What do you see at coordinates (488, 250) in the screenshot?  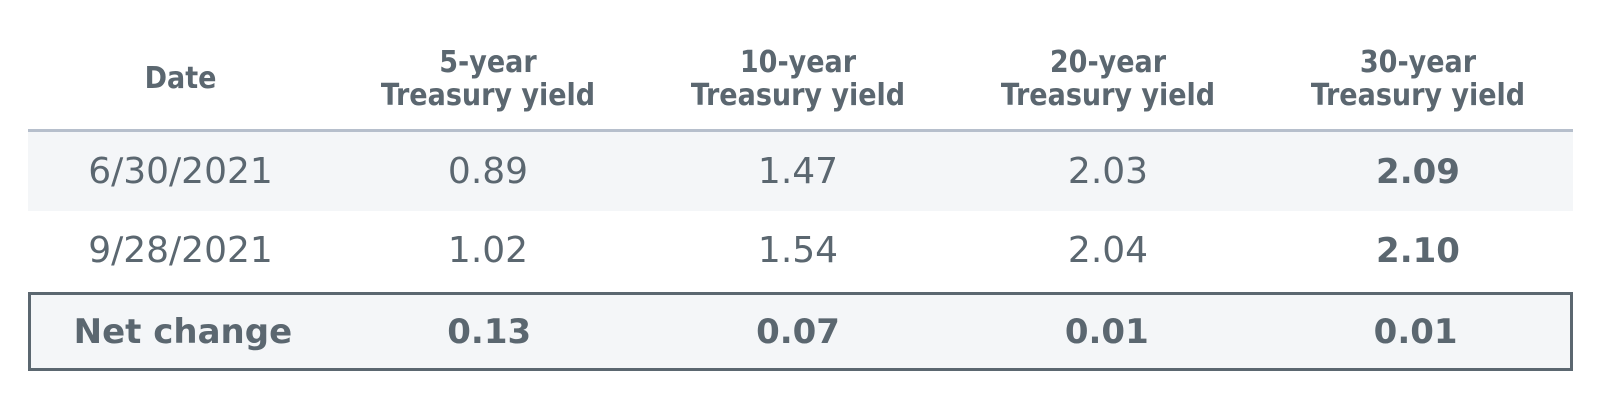 I see `row-5-year-value: 1.02` at bounding box center [488, 250].